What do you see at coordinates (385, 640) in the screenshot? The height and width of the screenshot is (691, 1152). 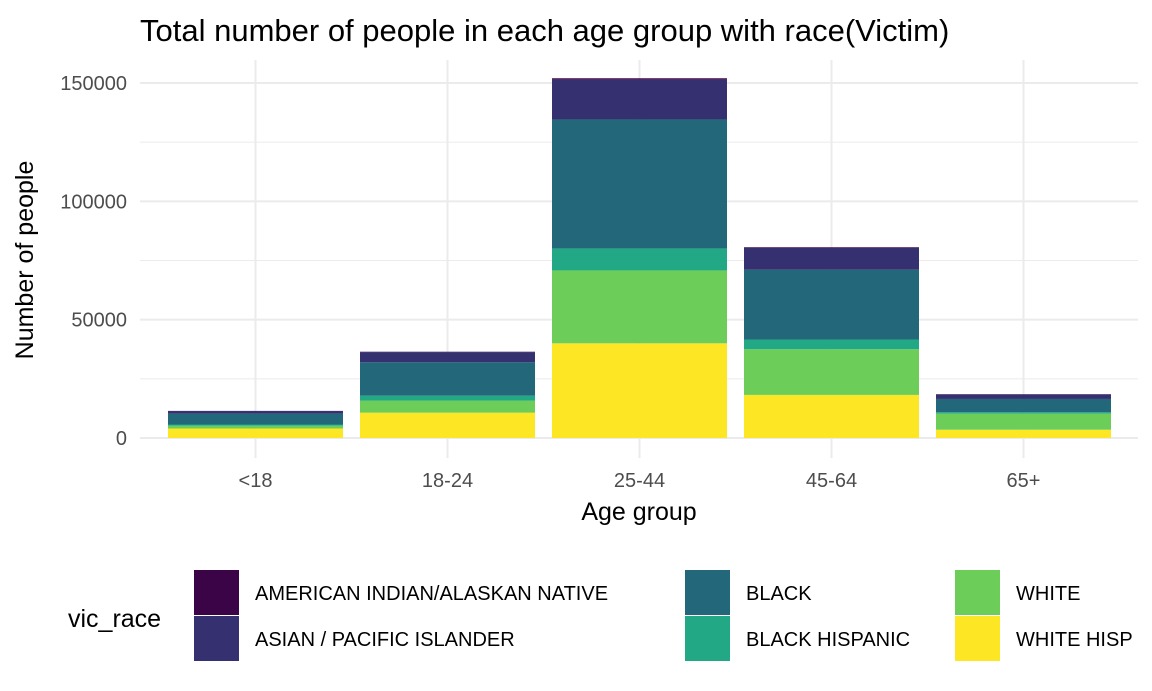 I see `legend-label: ASIAN / PACIFIC ISLANDER` at bounding box center [385, 640].